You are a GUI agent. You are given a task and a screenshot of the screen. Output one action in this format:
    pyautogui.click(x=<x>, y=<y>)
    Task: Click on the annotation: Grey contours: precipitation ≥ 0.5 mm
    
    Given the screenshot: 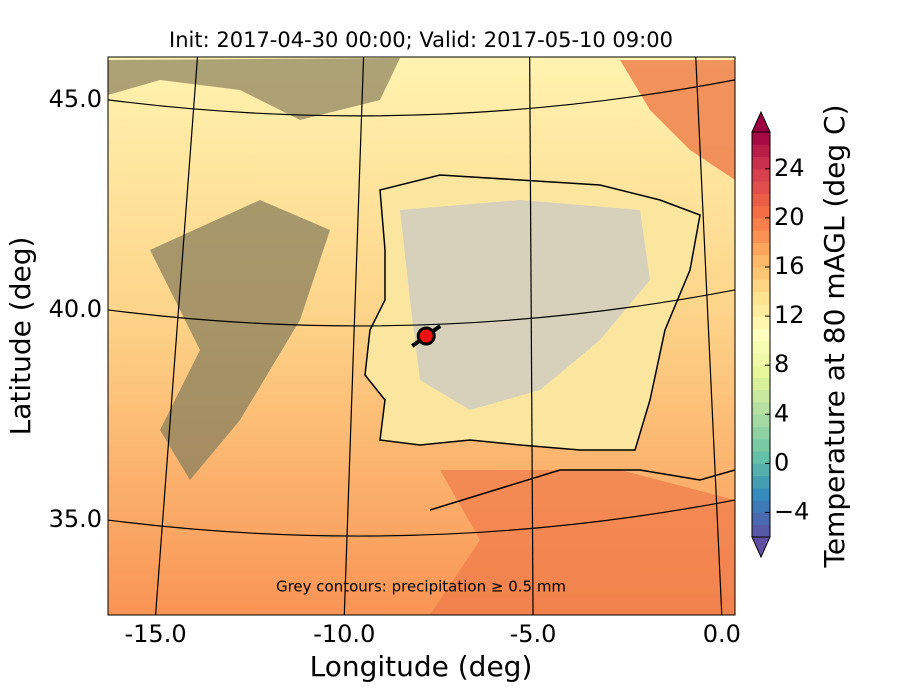 What is the action you would take?
    pyautogui.click(x=421, y=587)
    